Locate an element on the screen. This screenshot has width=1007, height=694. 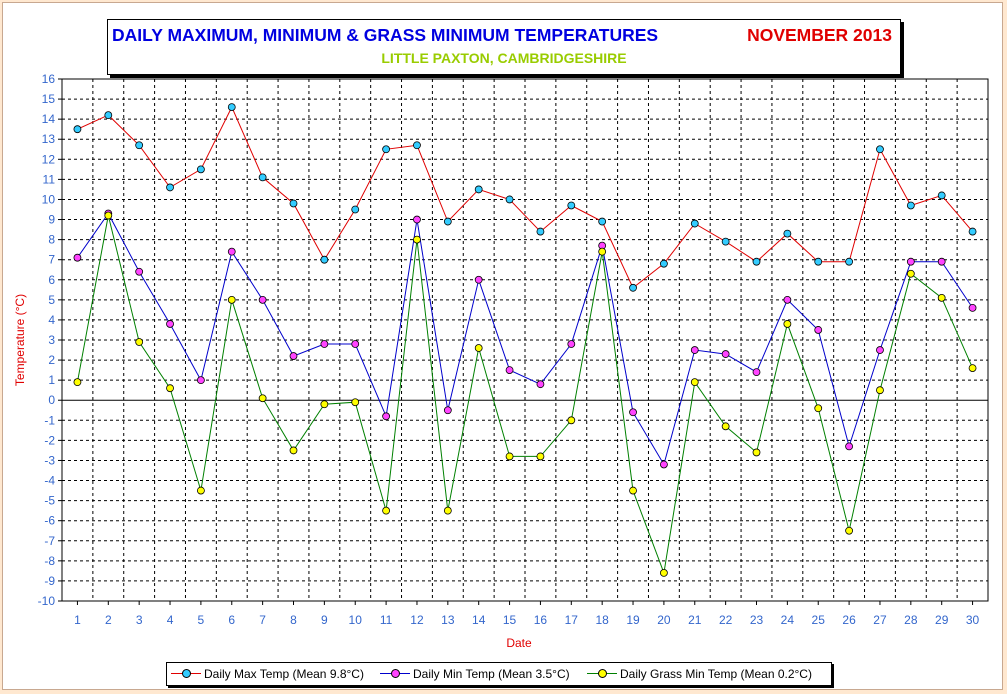
y-tick-label: -2 is located at coordinates (49, 440).